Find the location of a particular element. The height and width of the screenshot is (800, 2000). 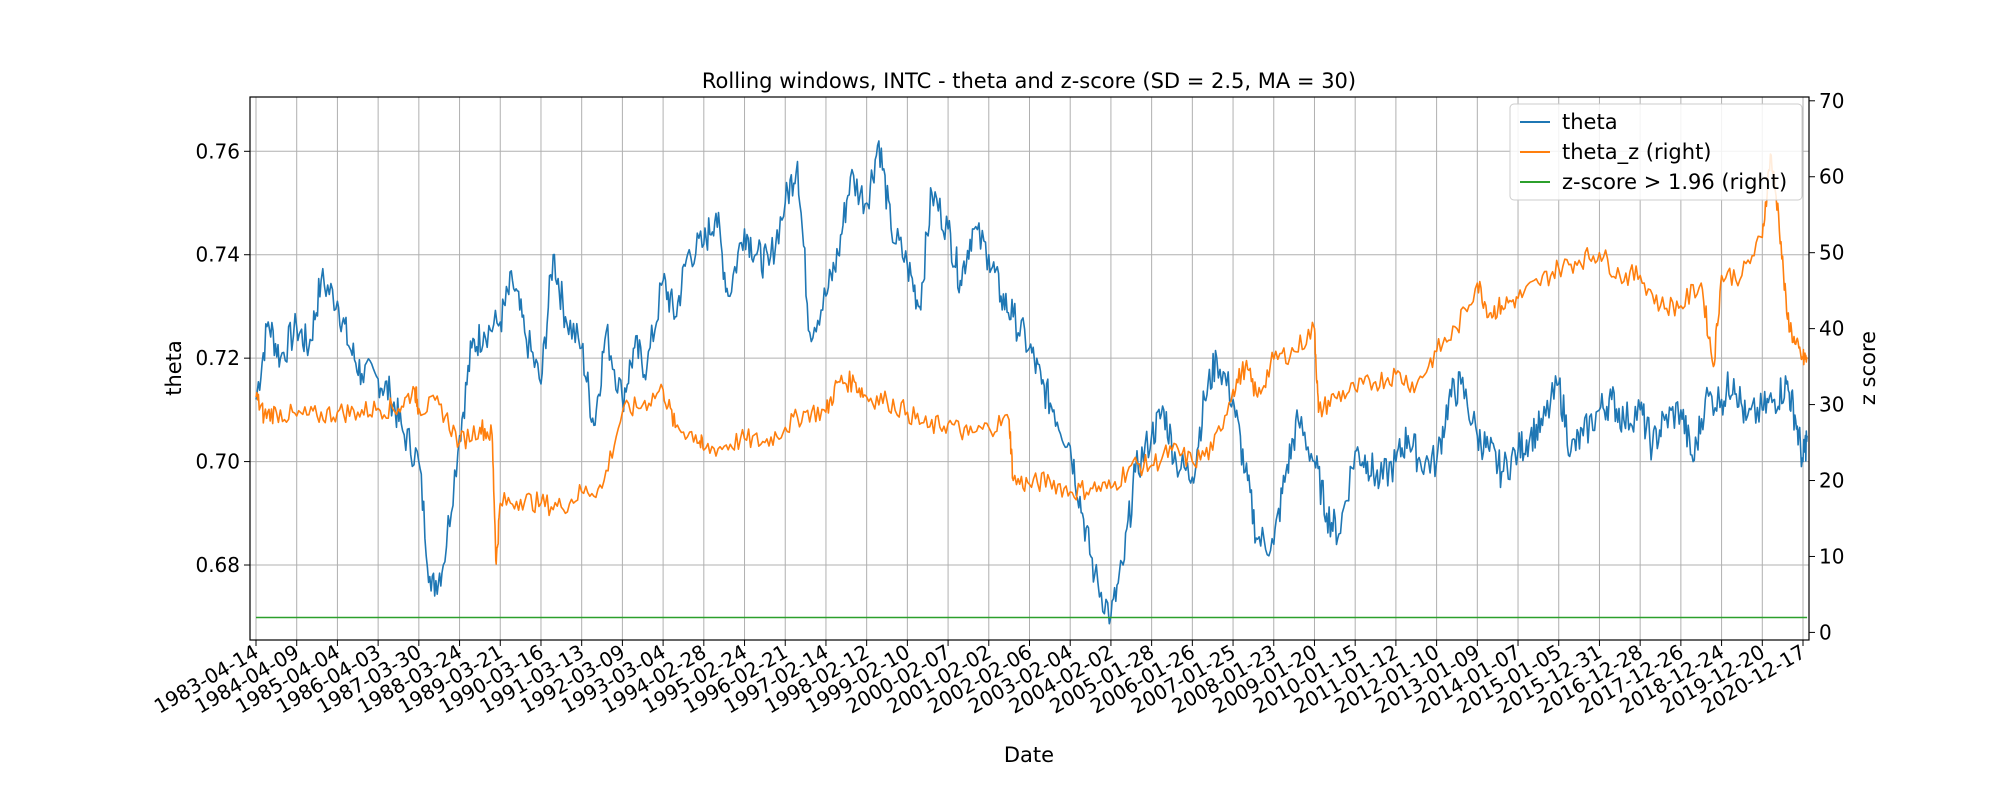

legend-box is located at coordinates (1656, 152).